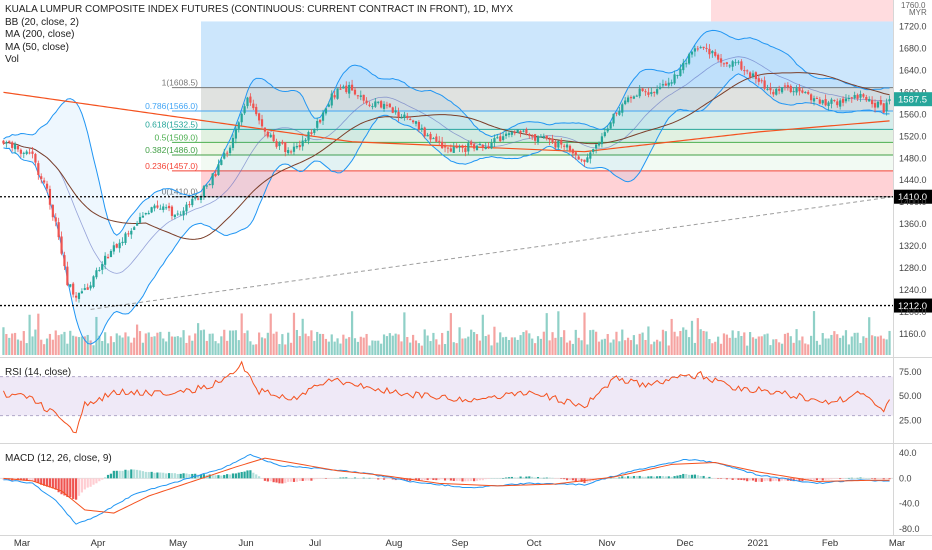 This screenshot has width=932, height=550. What do you see at coordinates (12, 59) in the screenshot?
I see `indicator-vol: Vol` at bounding box center [12, 59].